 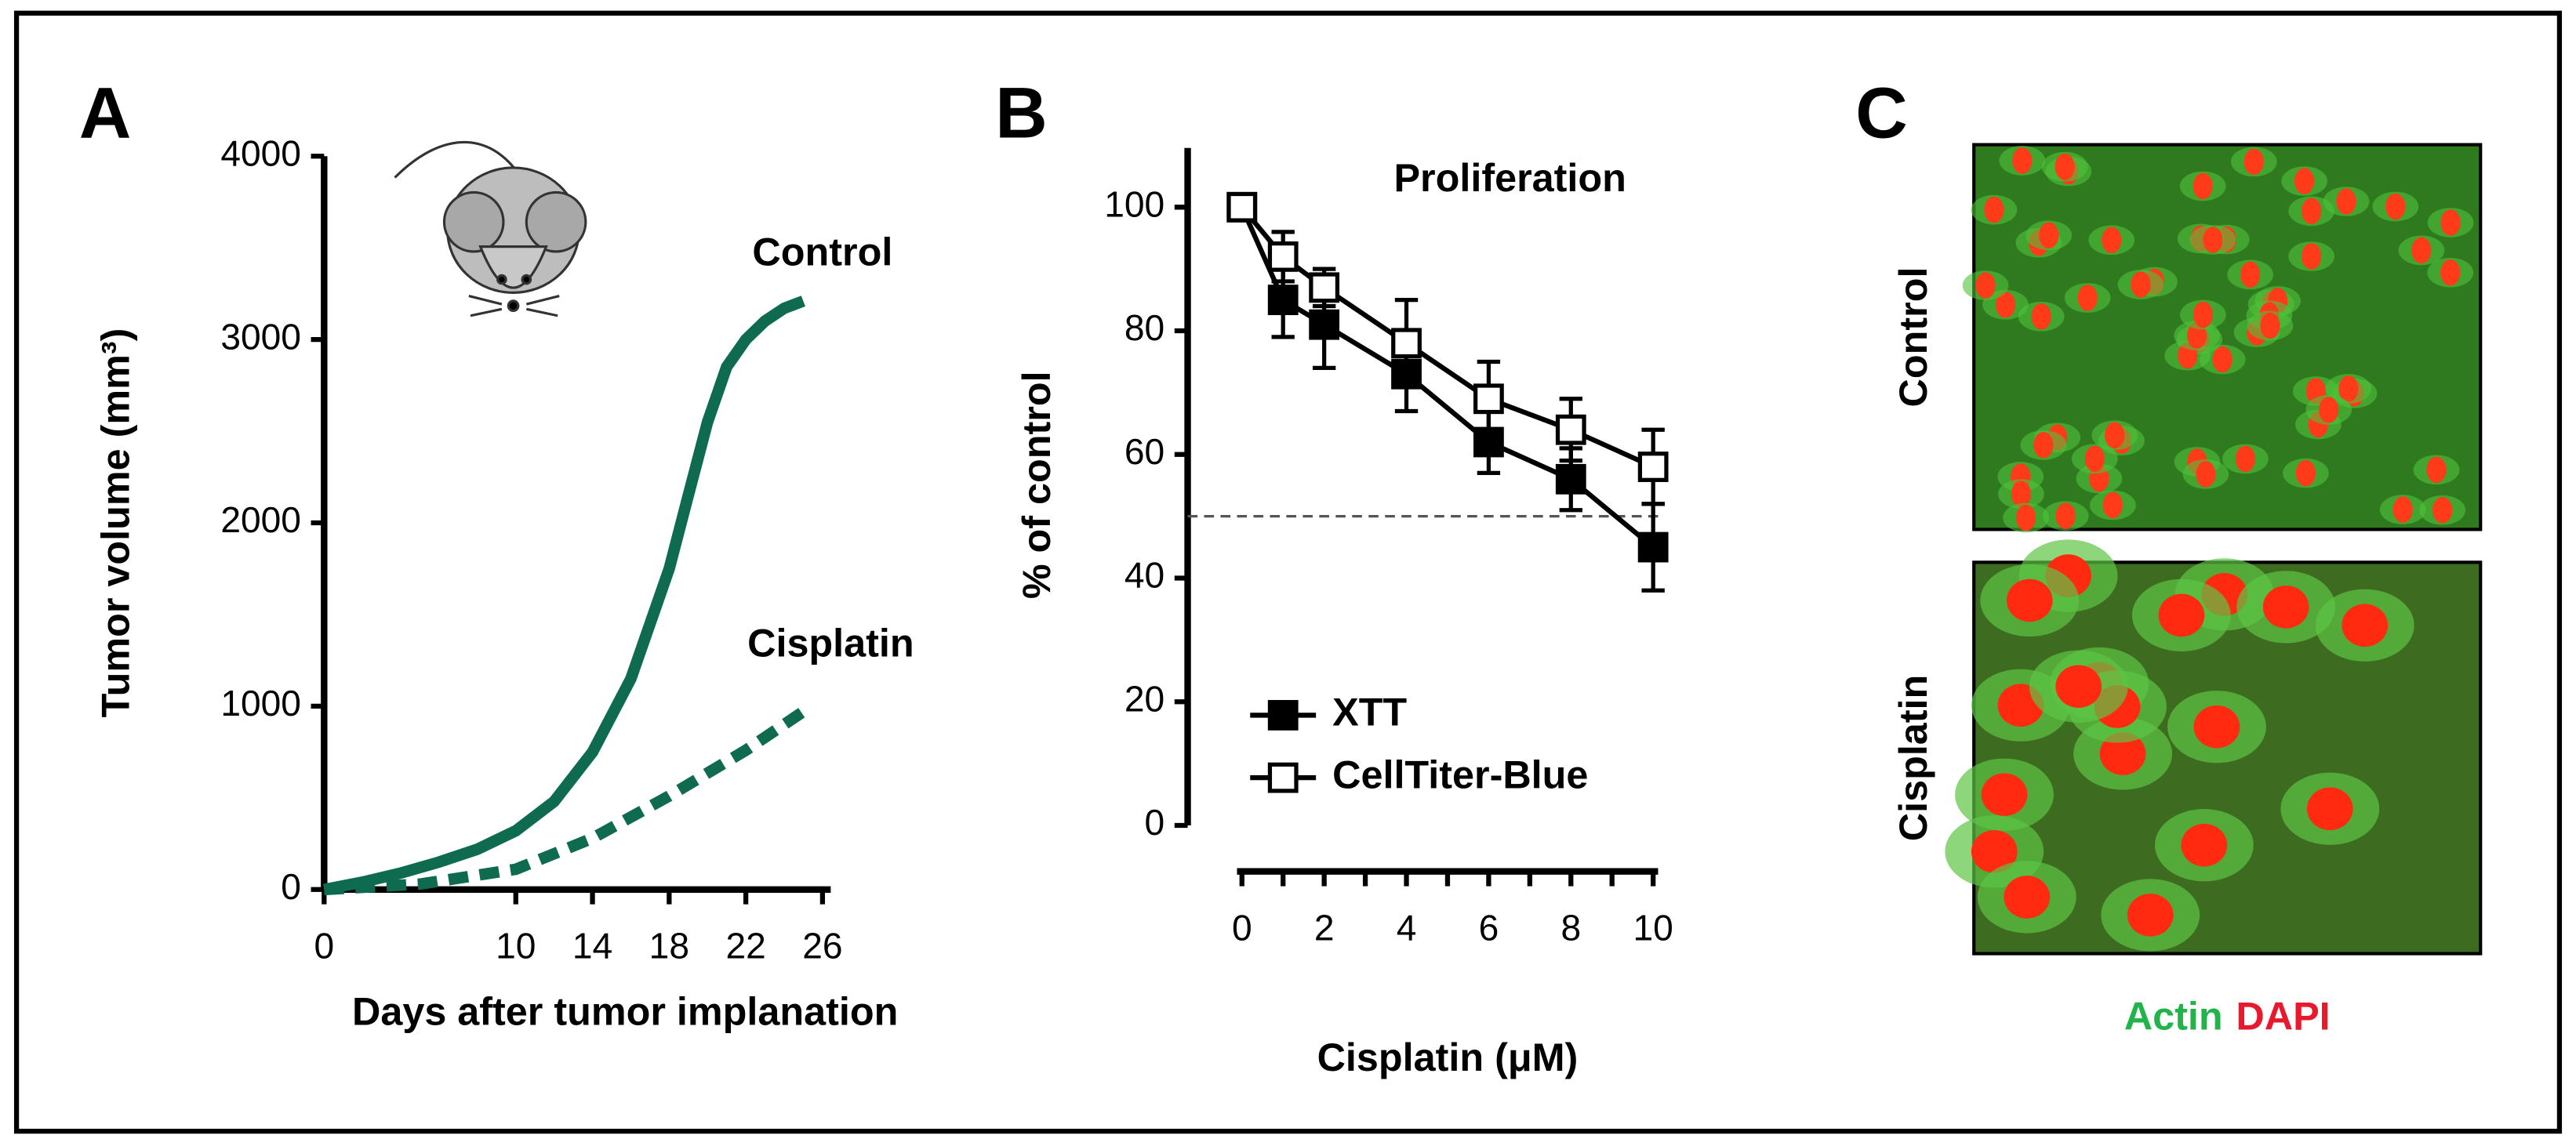 What do you see at coordinates (1036, 485) in the screenshot?
I see `y-axis-label: % of control` at bounding box center [1036, 485].